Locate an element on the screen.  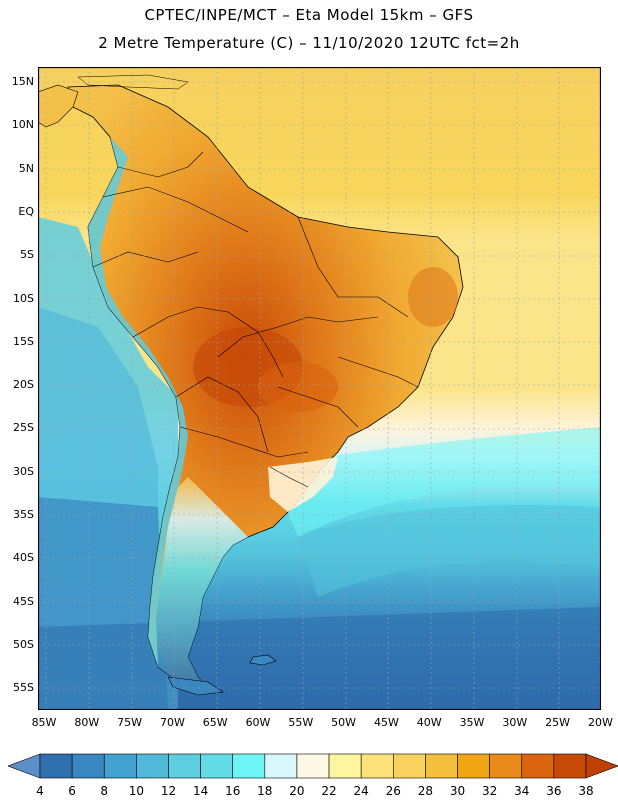
lat-label: 15S is located at coordinates (23, 341).